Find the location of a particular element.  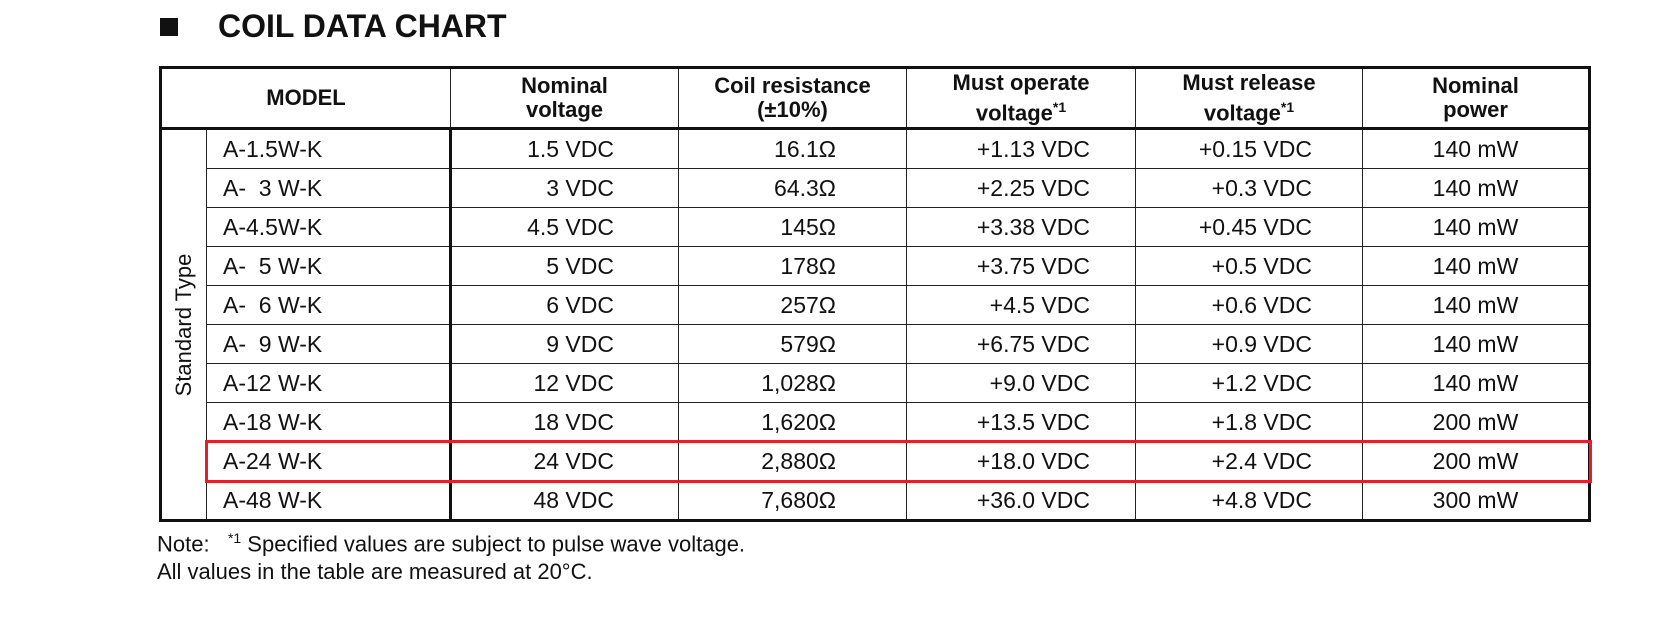

header-text: Must release is located at coordinates (1249, 82).